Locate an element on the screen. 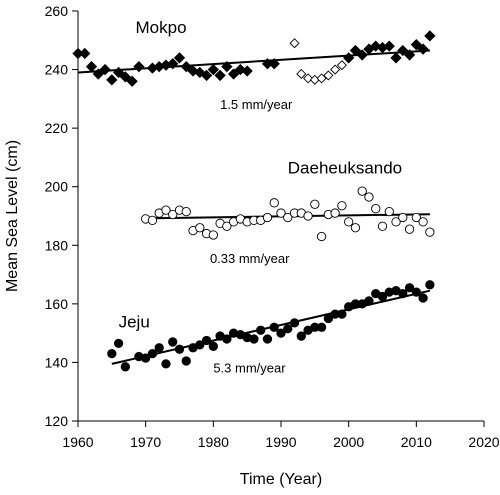 The height and width of the screenshot is (495, 500). series-label-daeheuksando: Daeheuksando is located at coordinates (345, 168).